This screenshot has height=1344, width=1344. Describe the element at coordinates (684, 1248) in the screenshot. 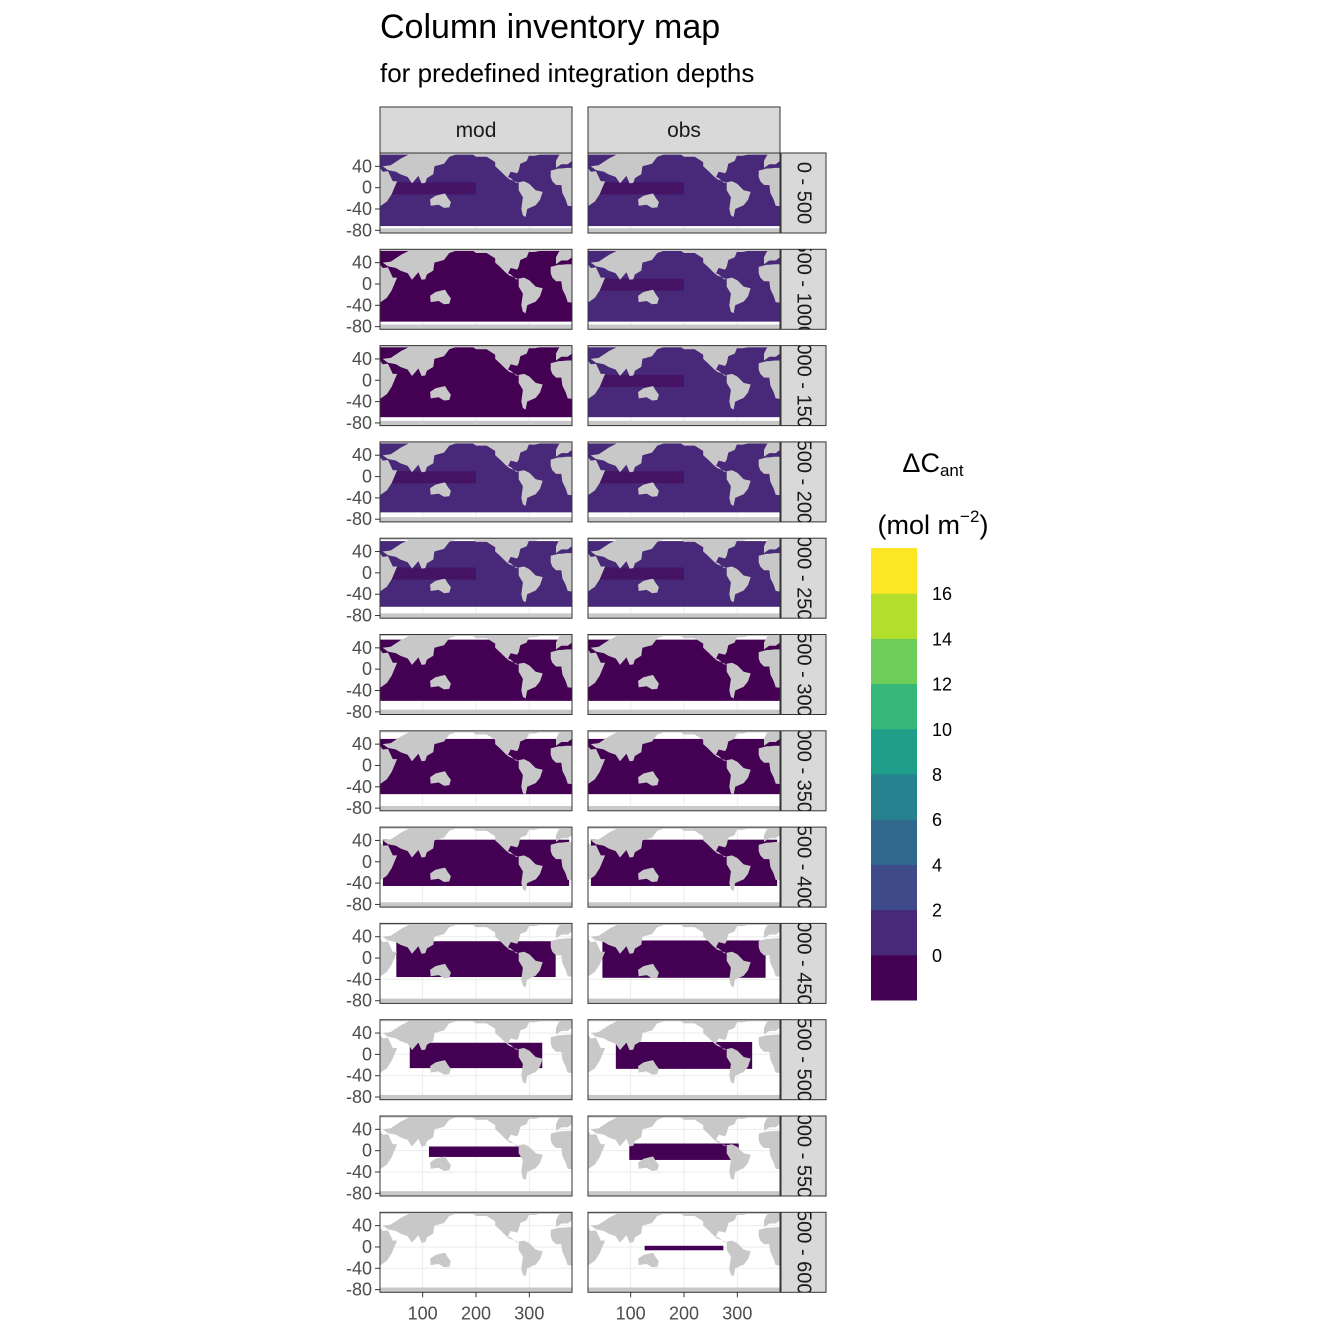

I see `ocean-inventory-fill` at that location.